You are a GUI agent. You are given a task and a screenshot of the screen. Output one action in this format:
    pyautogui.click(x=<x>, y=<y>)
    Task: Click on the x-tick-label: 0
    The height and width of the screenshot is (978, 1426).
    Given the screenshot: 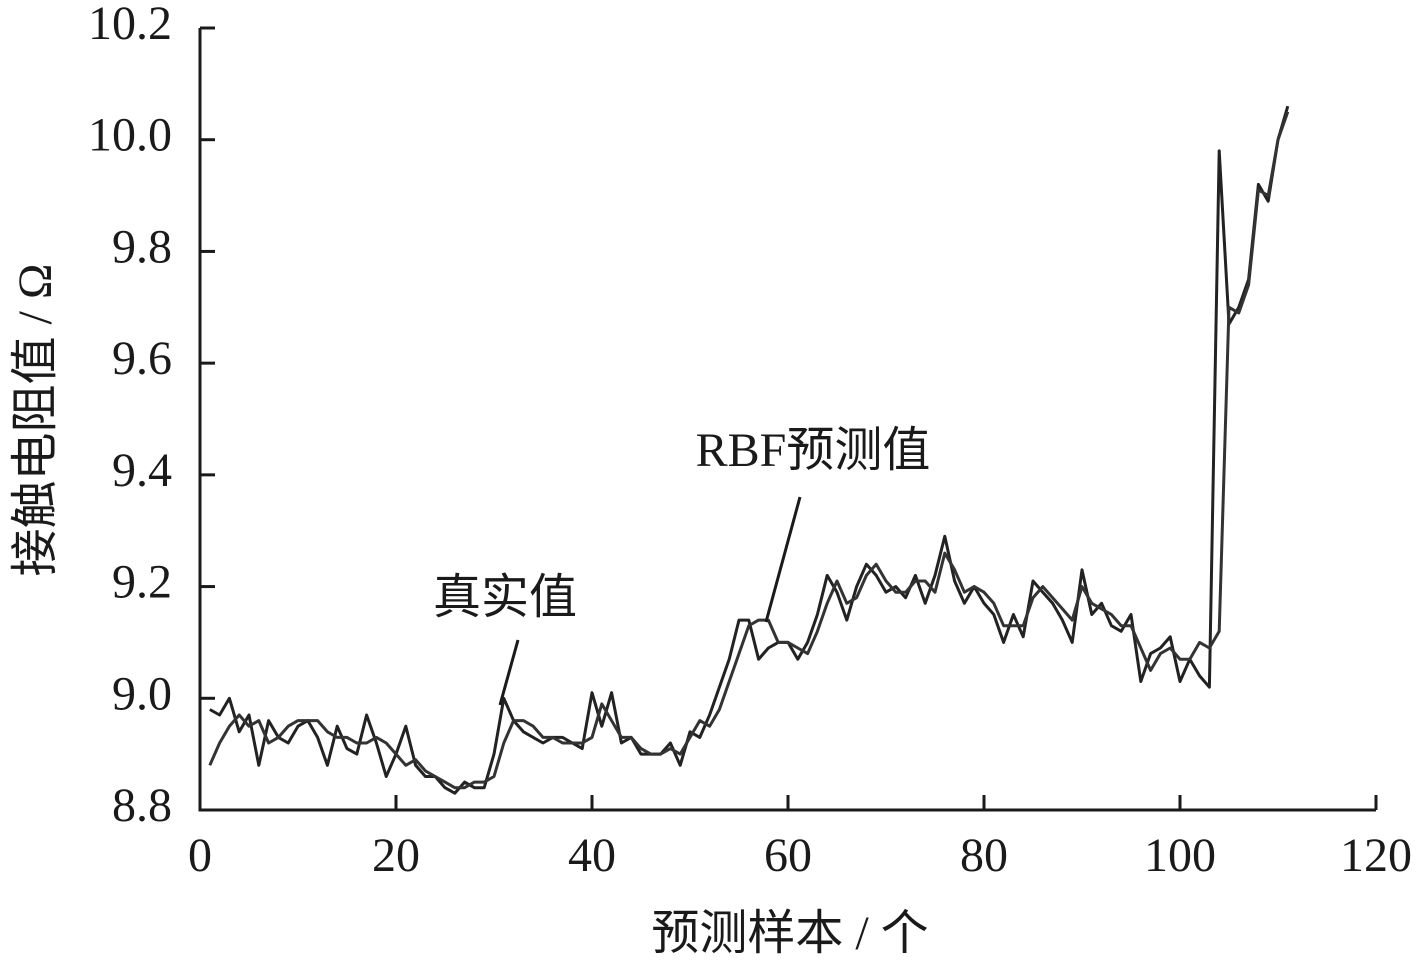 What is the action you would take?
    pyautogui.click(x=200, y=855)
    